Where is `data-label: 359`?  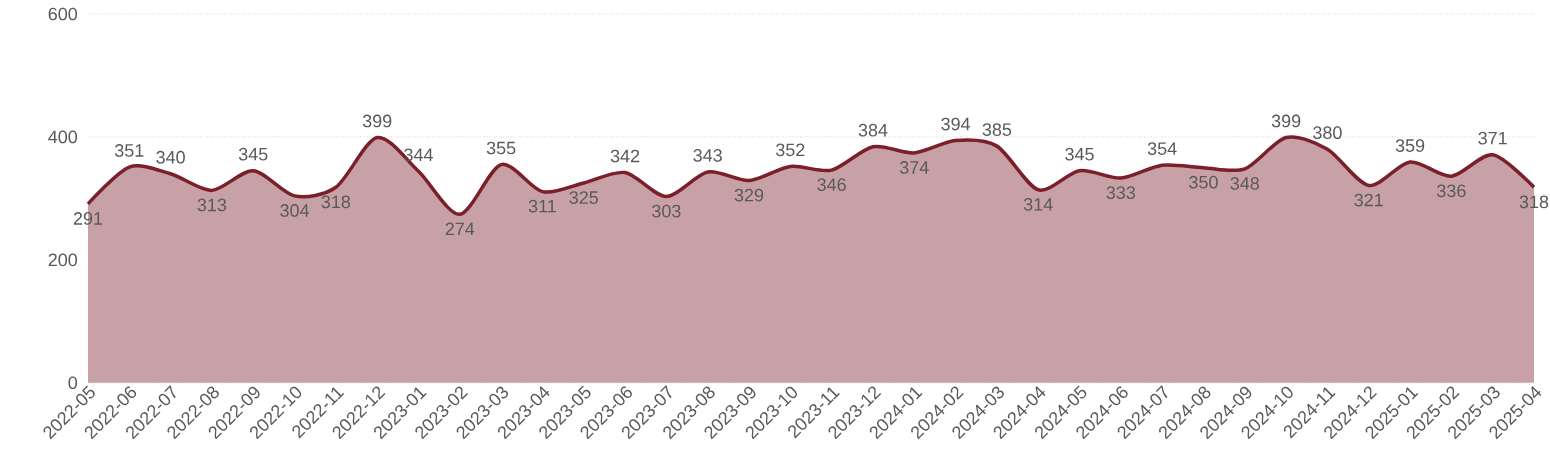
data-label: 359 is located at coordinates (1410, 146).